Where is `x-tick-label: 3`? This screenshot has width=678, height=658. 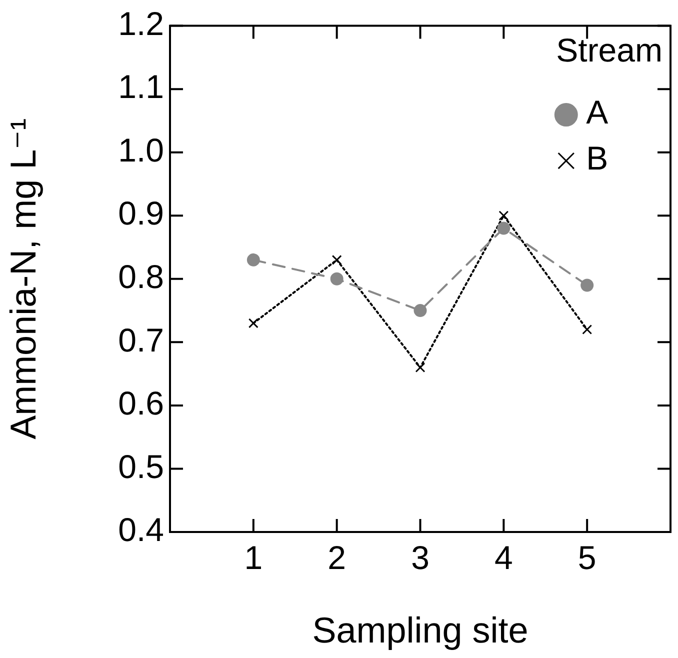 x-tick-label: 3 is located at coordinates (420, 557).